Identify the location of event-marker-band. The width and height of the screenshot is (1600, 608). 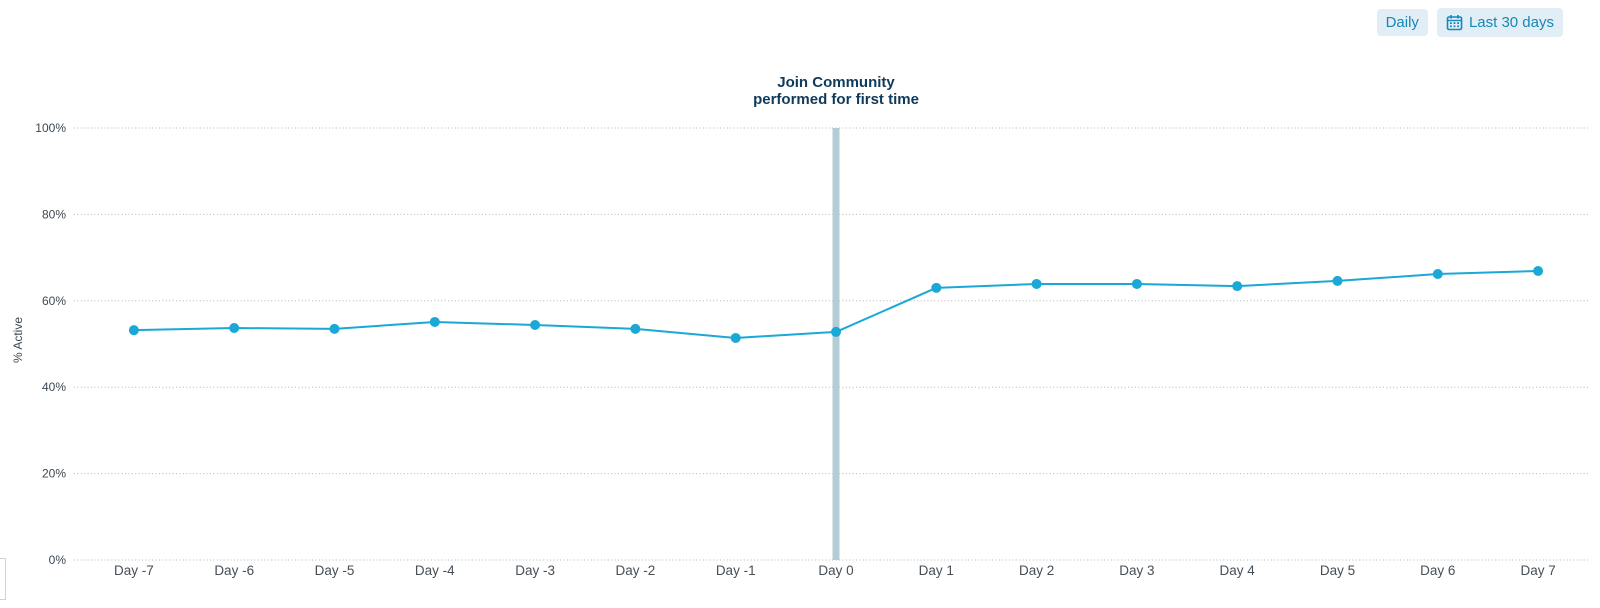
(836, 344).